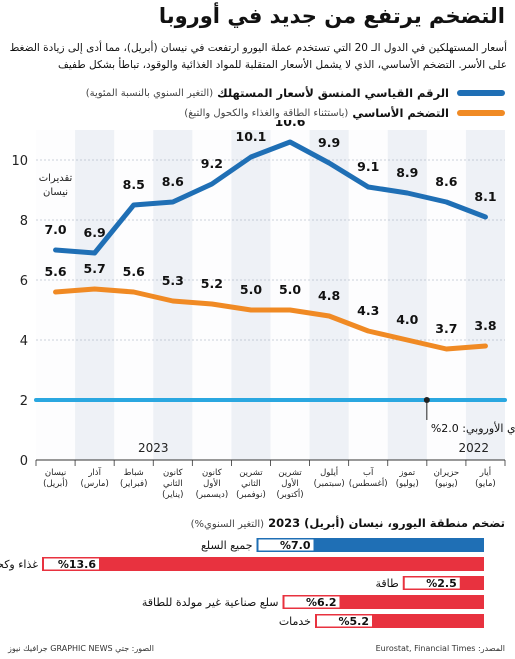  Describe the element at coordinates (473, 448) in the screenshot. I see `year-label-2022: 2022` at that location.